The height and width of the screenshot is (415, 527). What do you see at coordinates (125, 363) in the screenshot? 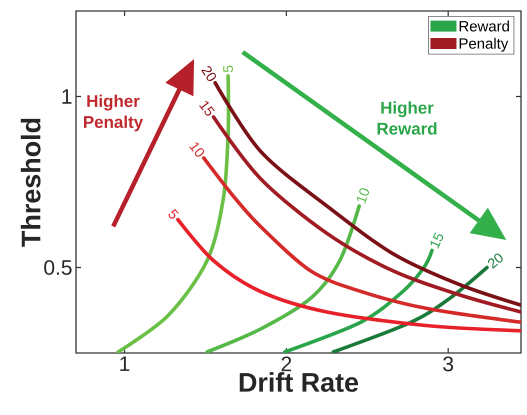
I see `x-tick-label: 1` at bounding box center [125, 363].